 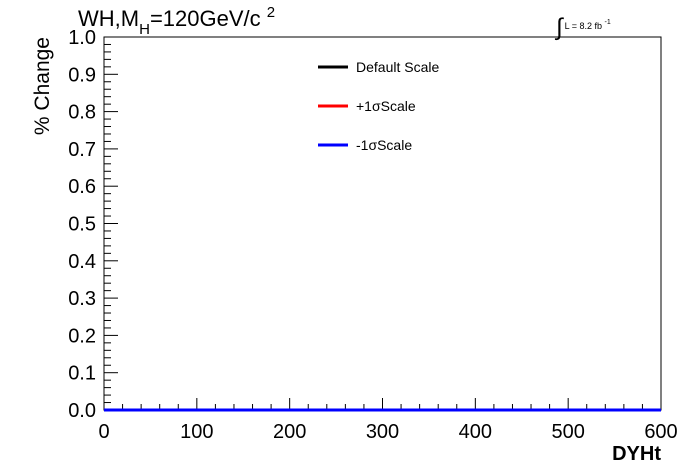 I want to click on y-tick-label: 0.6, so click(x=82, y=187).